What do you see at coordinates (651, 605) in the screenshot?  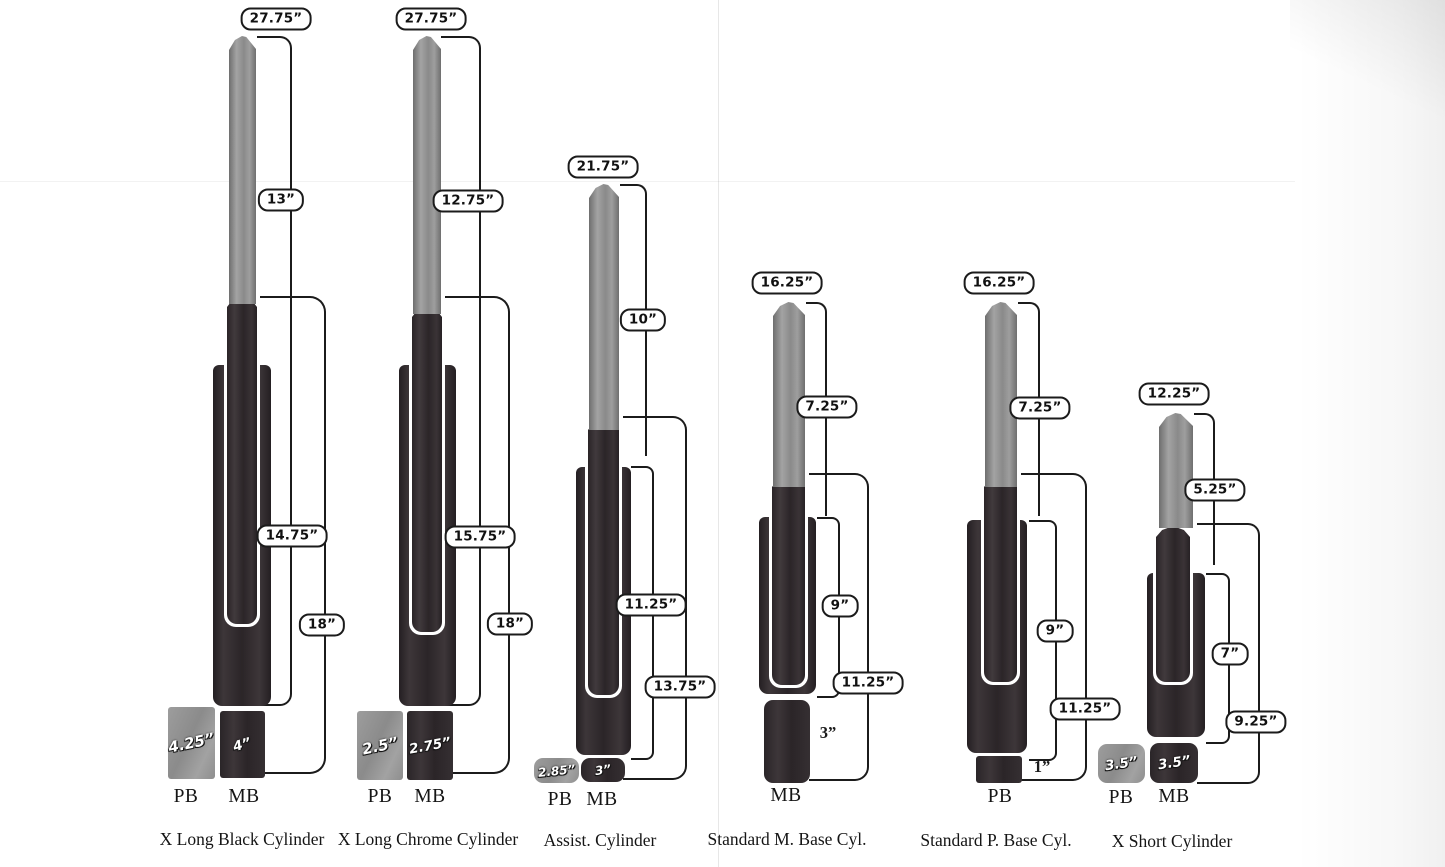 I see `dim-inner-length: 11.25”` at bounding box center [651, 605].